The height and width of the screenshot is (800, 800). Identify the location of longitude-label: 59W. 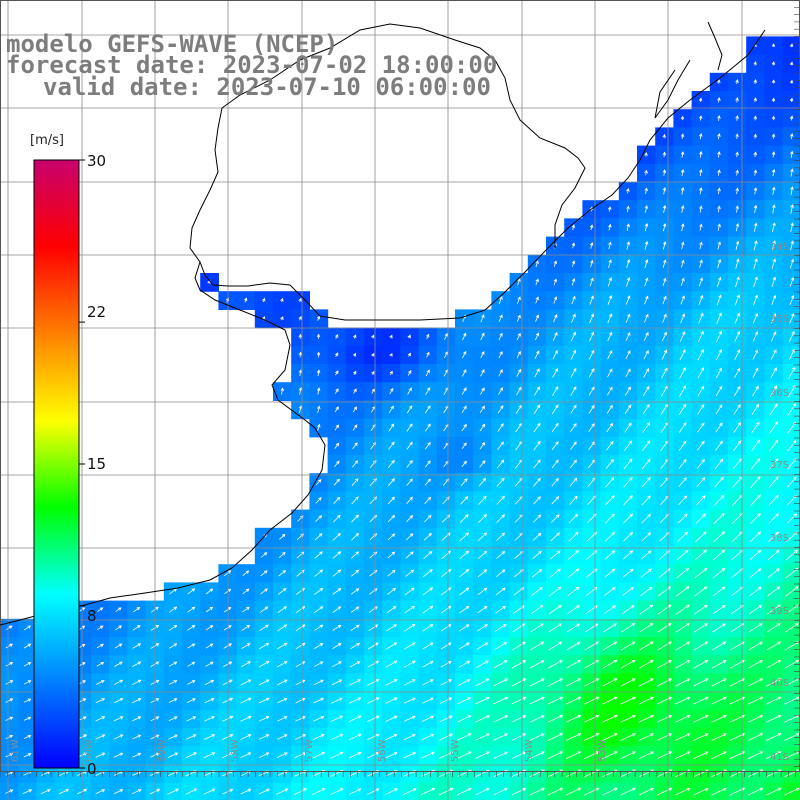
(162, 750).